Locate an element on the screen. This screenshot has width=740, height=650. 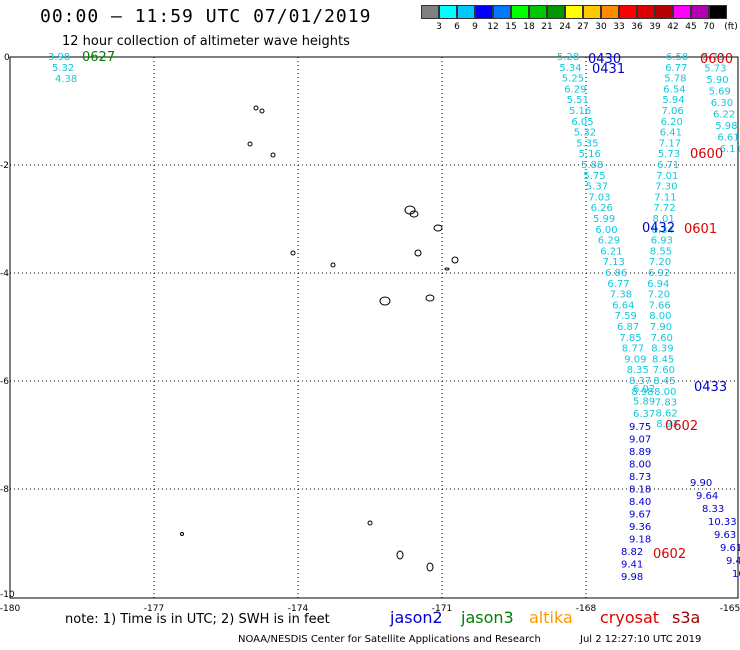
y-tick-label: -6 is located at coordinates (4, 382).